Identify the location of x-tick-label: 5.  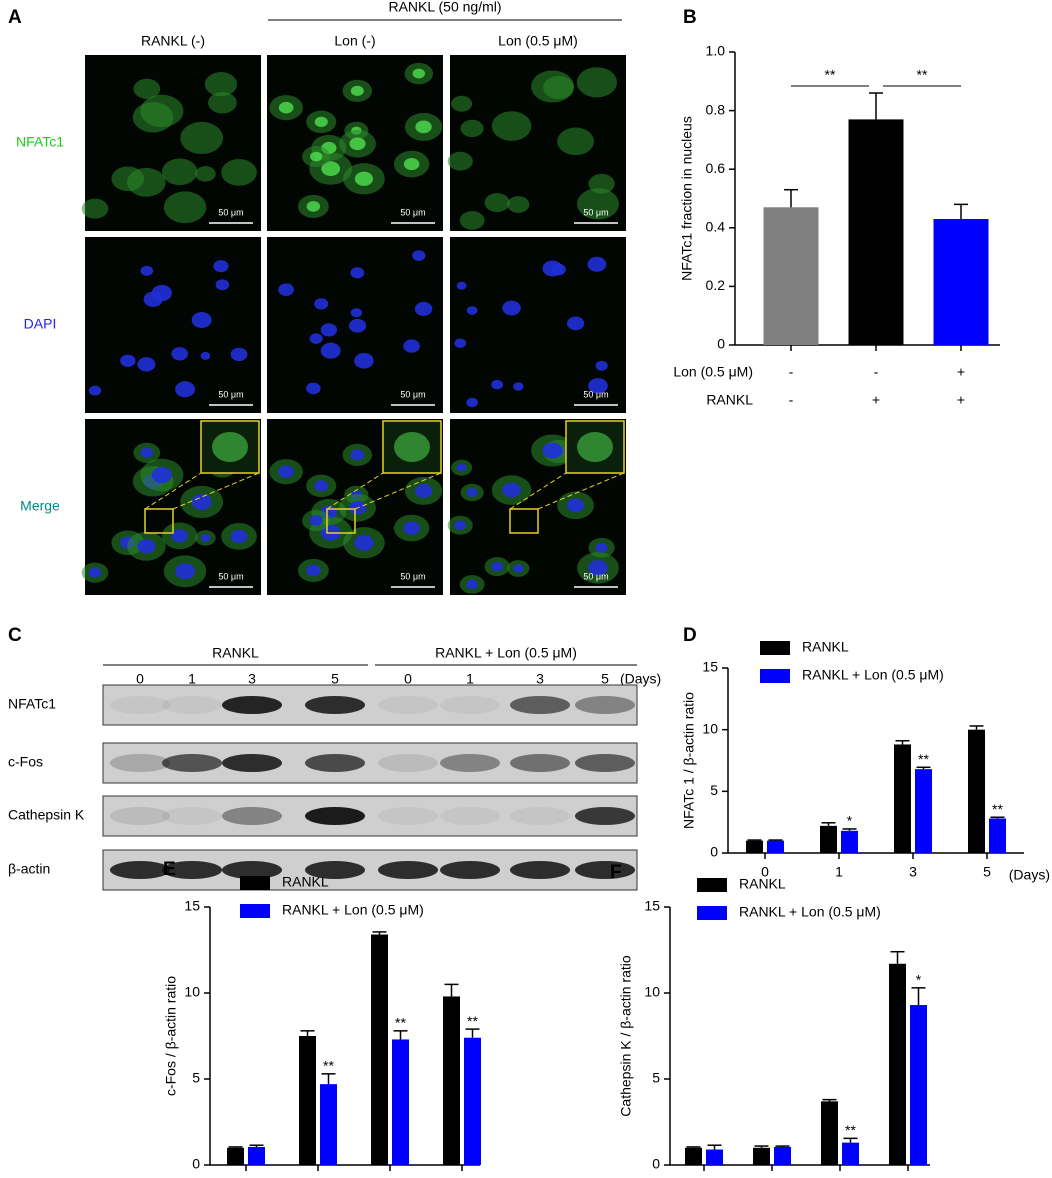
(462, 1177).